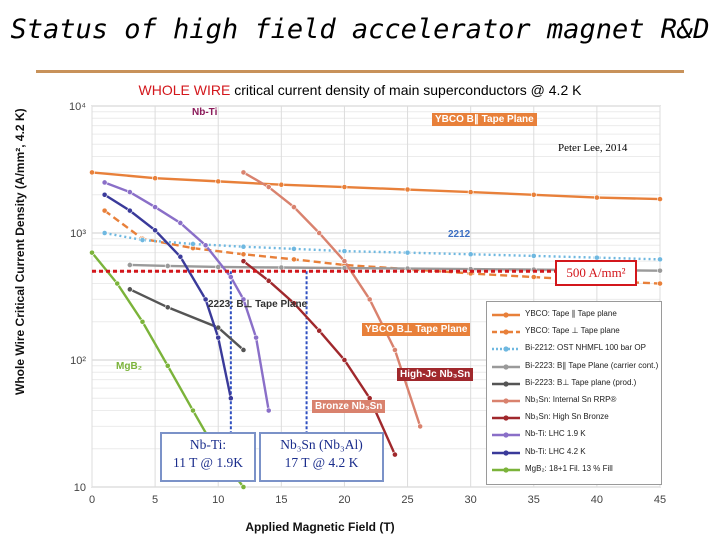 The height and width of the screenshot is (540, 720). I want to click on x-tick-label: 5, so click(155, 500).